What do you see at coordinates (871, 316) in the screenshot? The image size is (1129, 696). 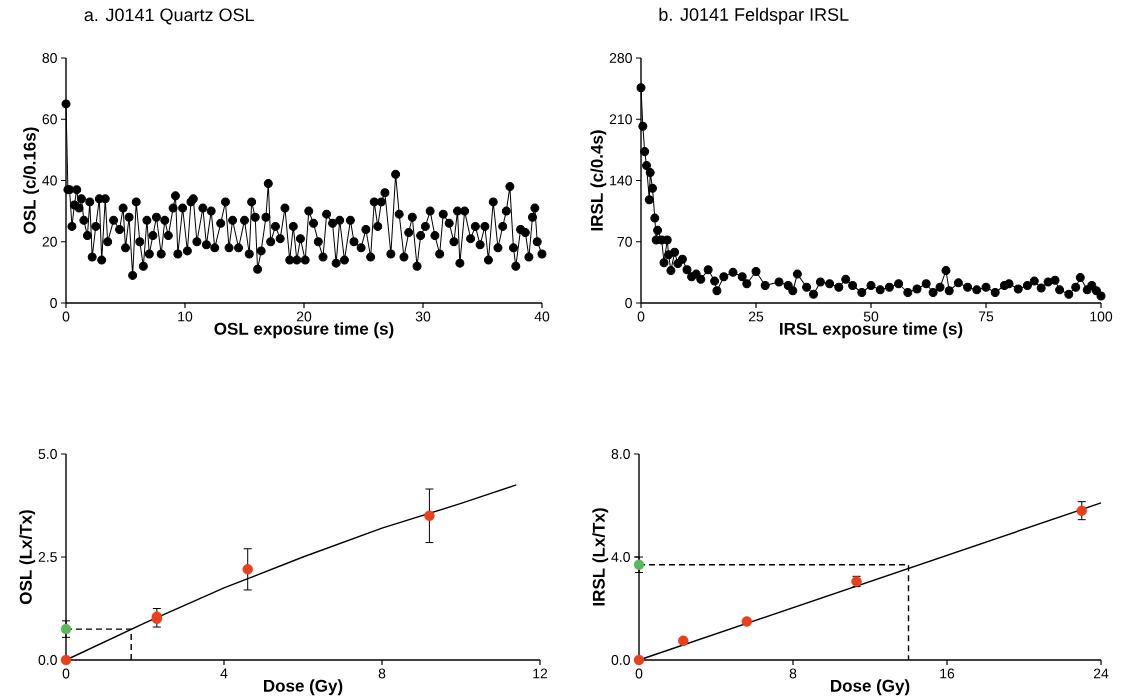 I see `x-tick-label: 50` at bounding box center [871, 316].